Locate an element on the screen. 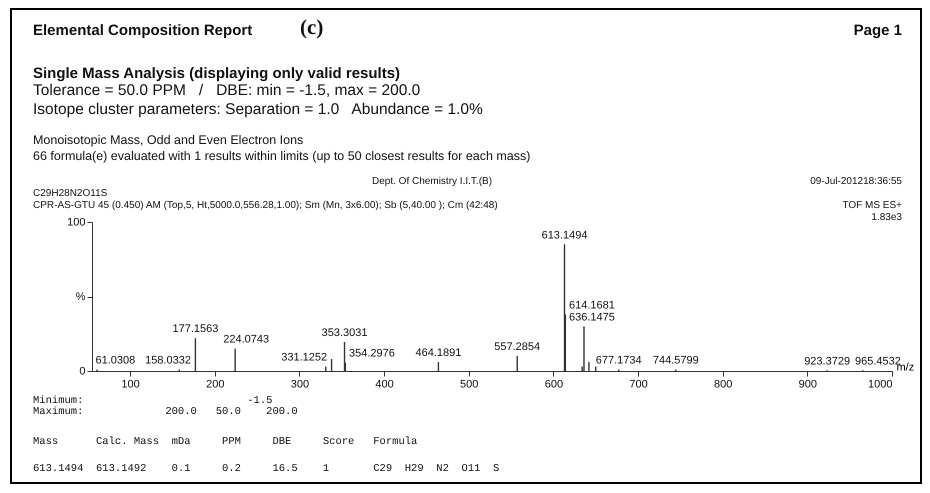  annotation: 353.3031 is located at coordinates (345, 332).